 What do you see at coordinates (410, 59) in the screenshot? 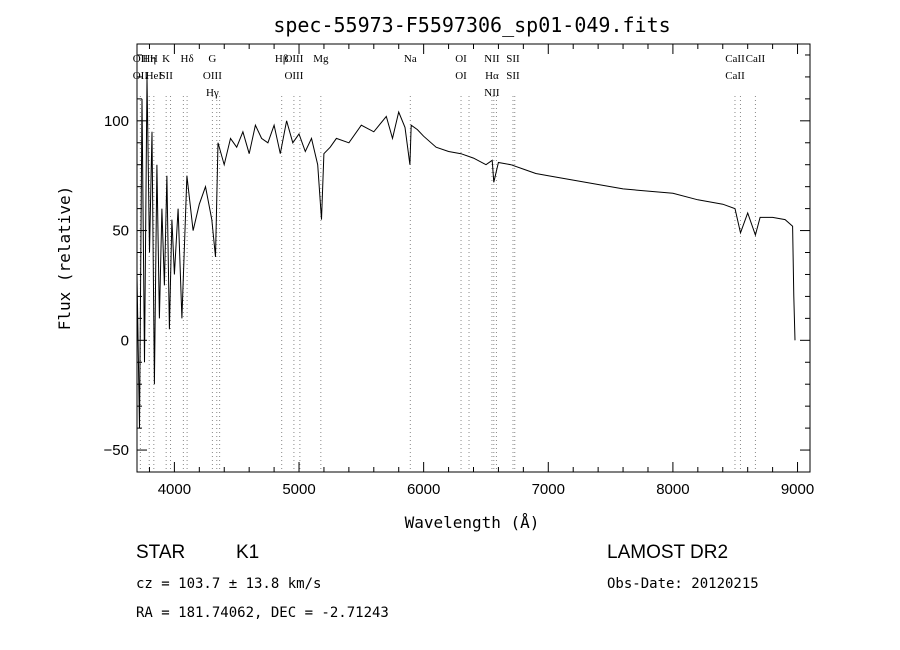
I see `line-marker-label: Na` at bounding box center [410, 59].